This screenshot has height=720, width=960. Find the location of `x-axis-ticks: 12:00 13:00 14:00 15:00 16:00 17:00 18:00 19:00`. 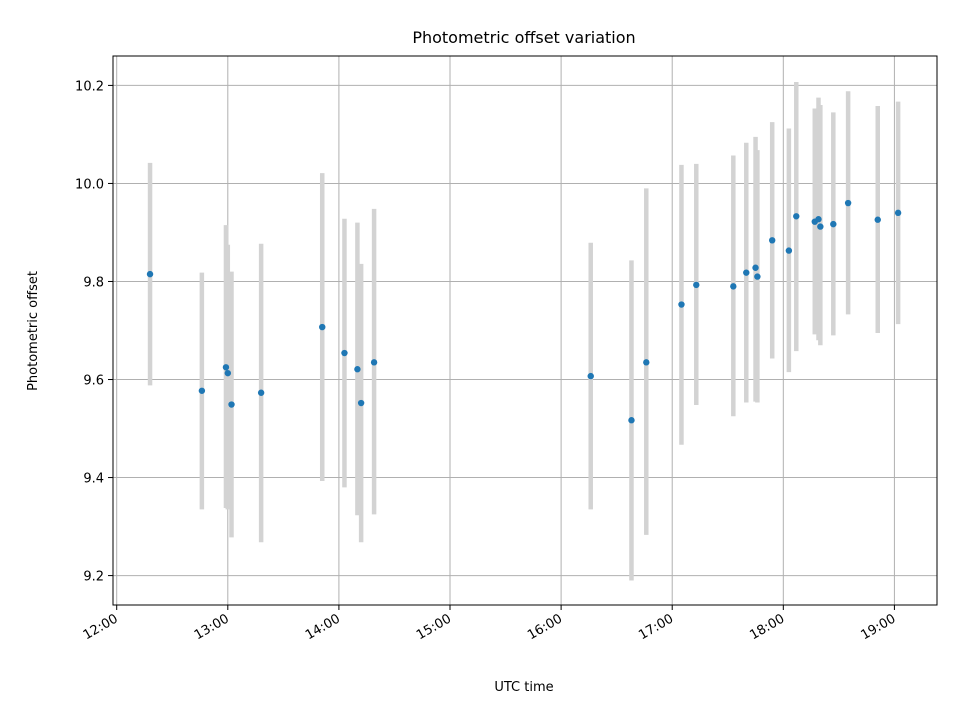

x-axis-ticks: 12:00 13:00 14:00 15:00 16:00 17:00 18:00 19:00 is located at coordinates (489, 624).